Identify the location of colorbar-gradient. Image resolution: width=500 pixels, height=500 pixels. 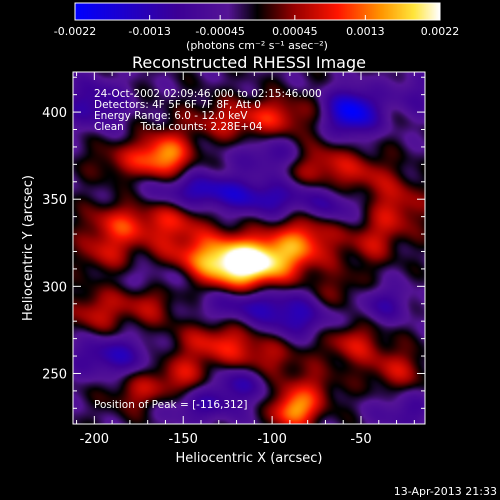
(257, 11).